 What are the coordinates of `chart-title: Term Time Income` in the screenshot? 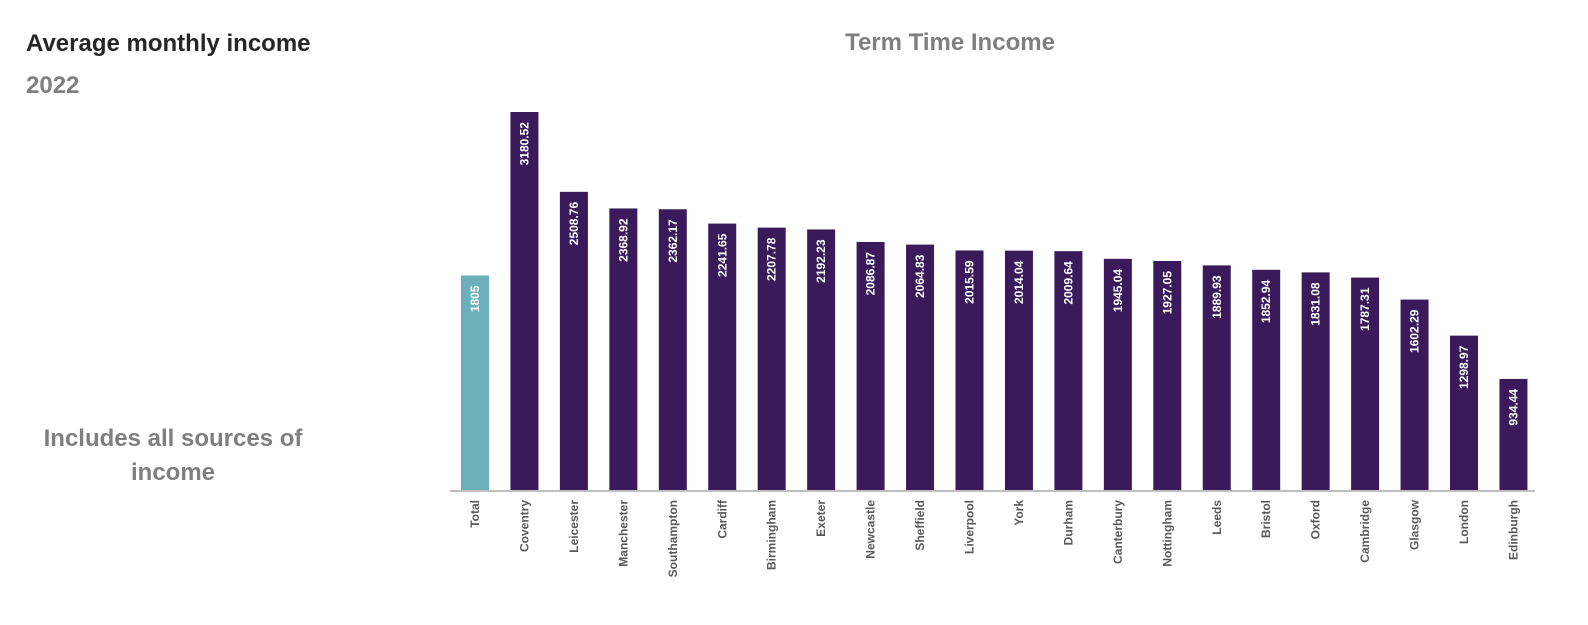 It's located at (950, 42).